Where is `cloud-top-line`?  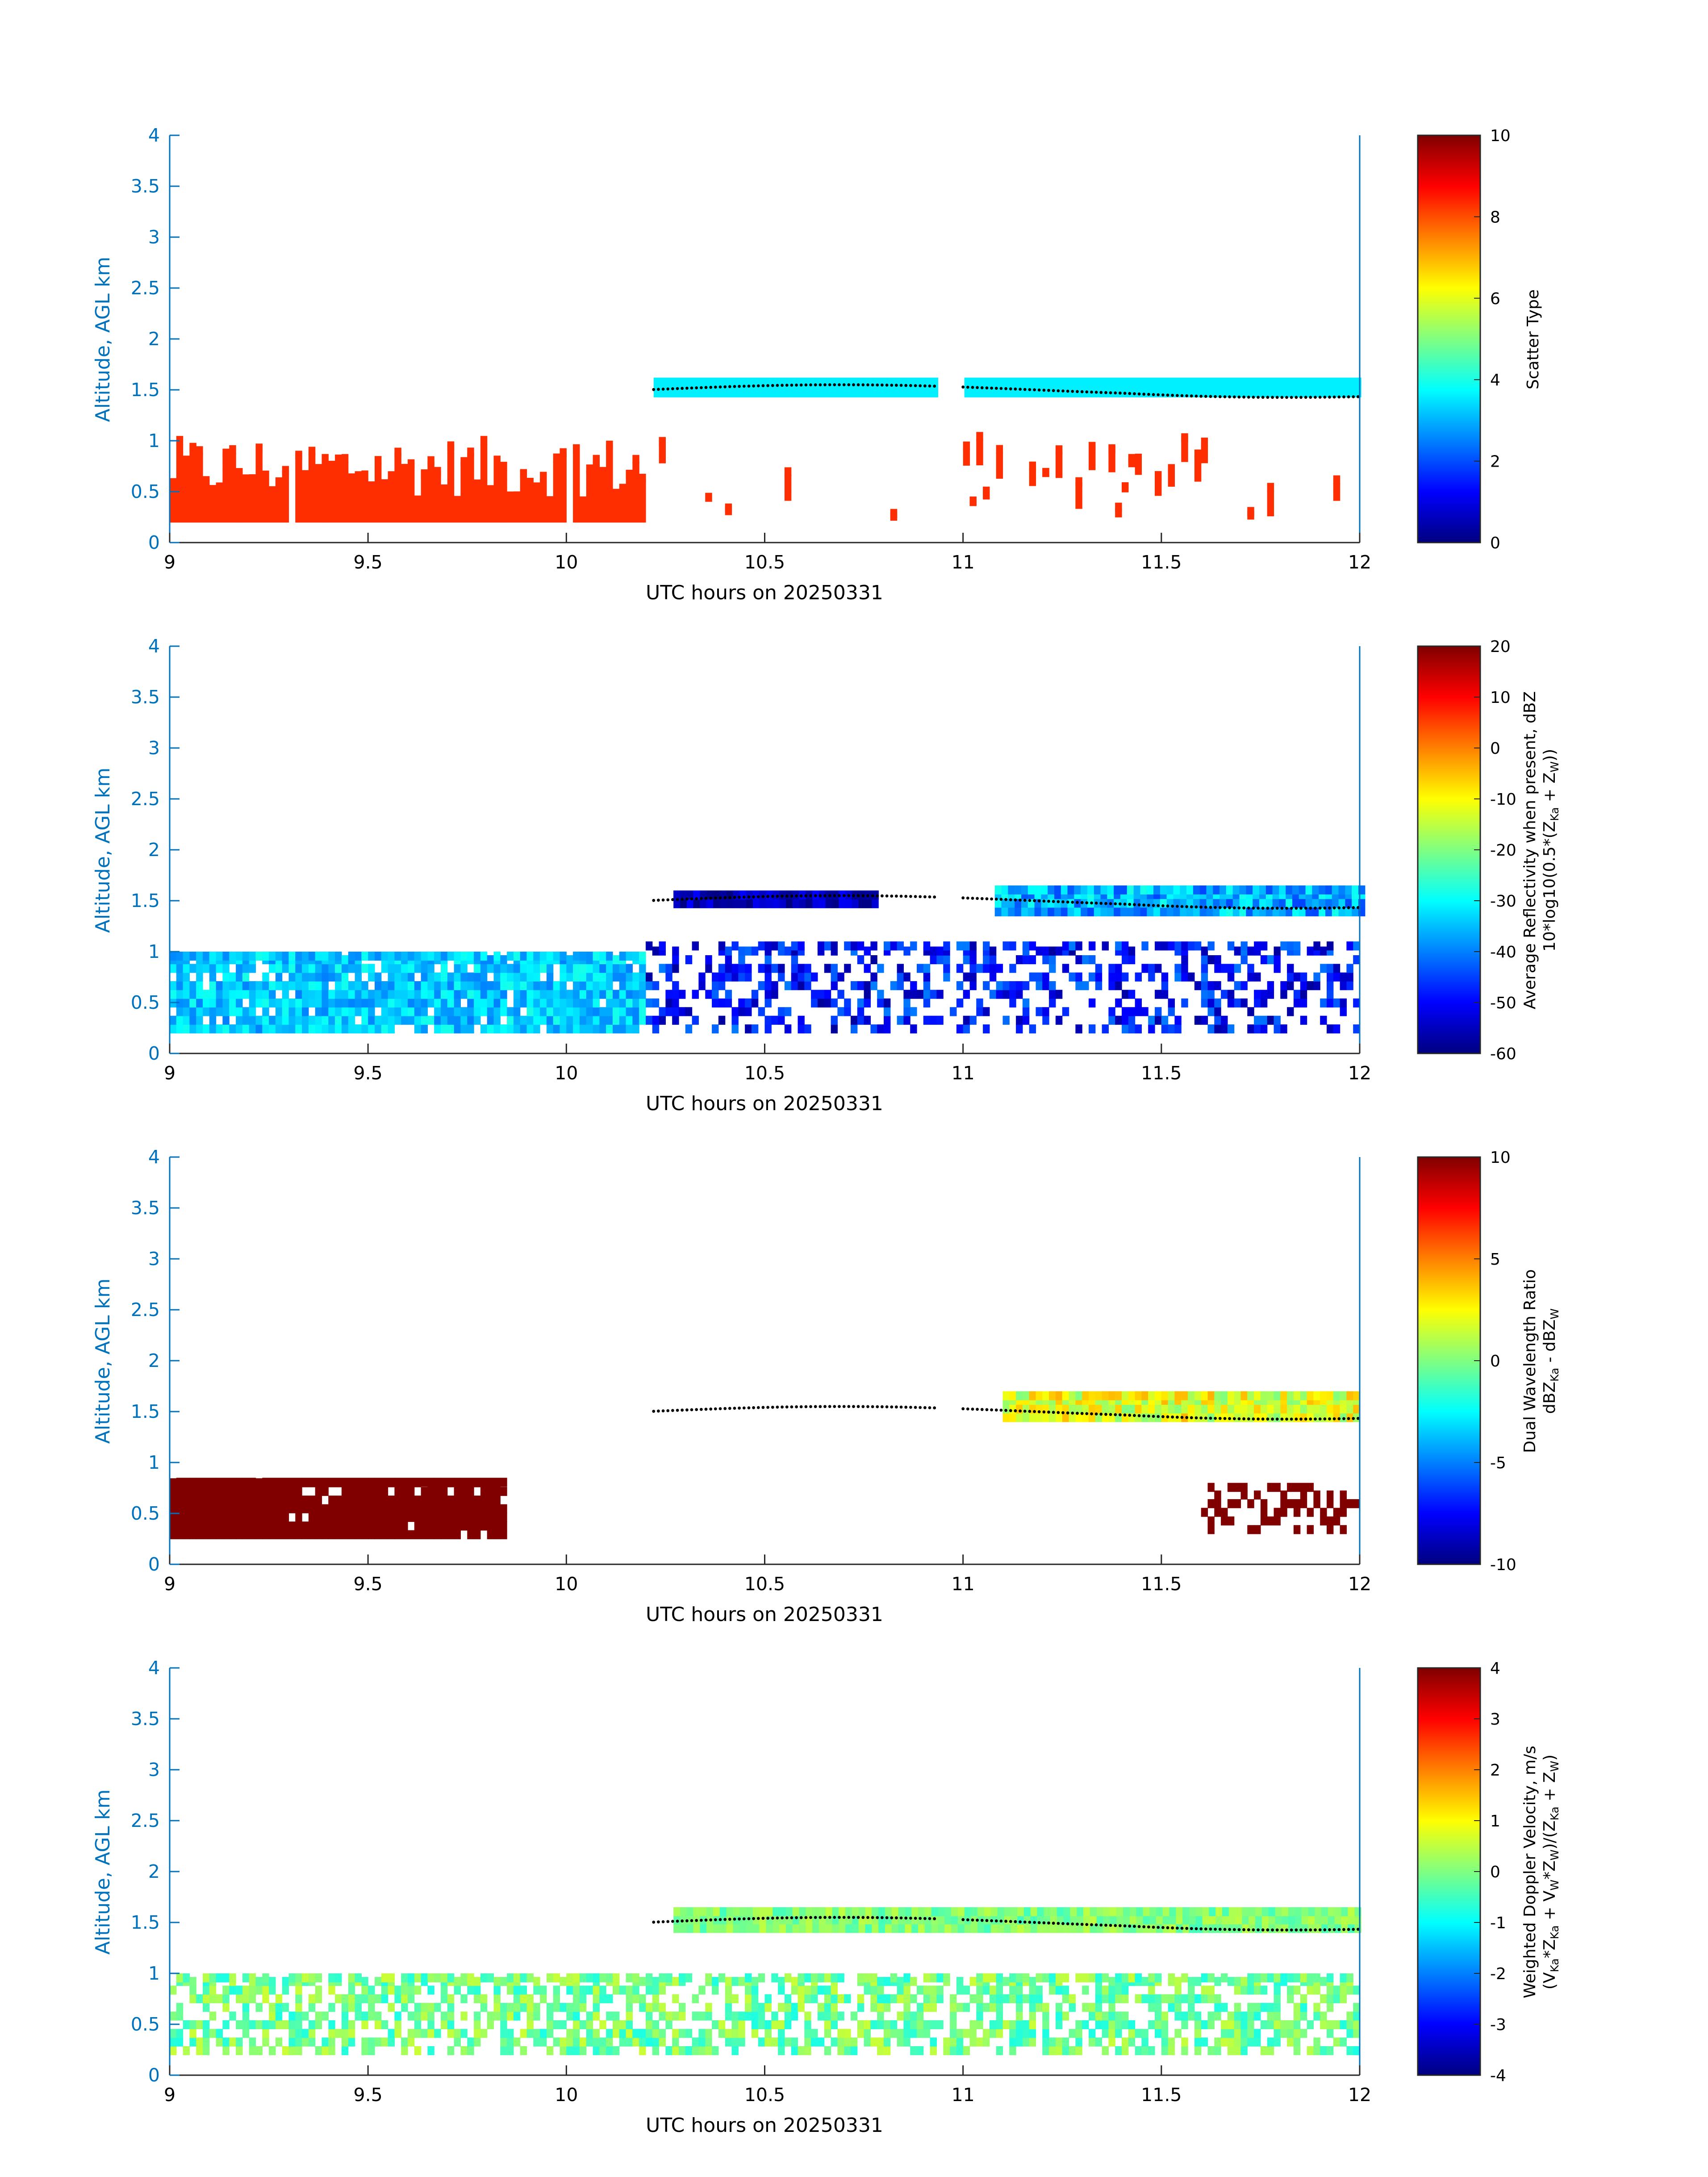 cloud-top-line is located at coordinates (1006, 1413).